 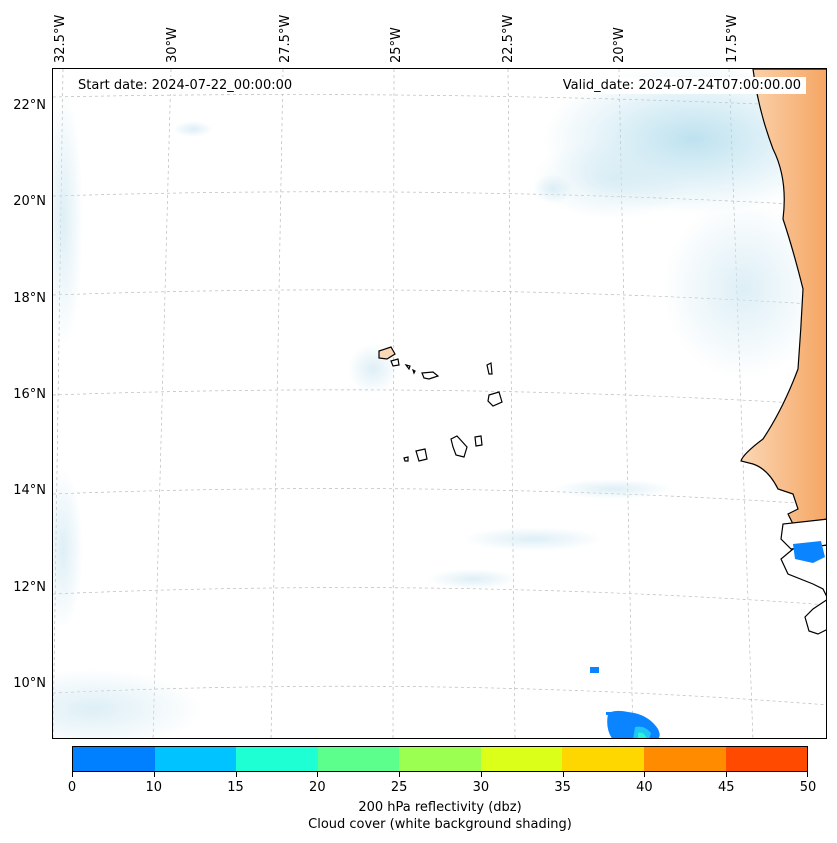 What do you see at coordinates (235, 787) in the screenshot?
I see `colorbar-tick-label: 15` at bounding box center [235, 787].